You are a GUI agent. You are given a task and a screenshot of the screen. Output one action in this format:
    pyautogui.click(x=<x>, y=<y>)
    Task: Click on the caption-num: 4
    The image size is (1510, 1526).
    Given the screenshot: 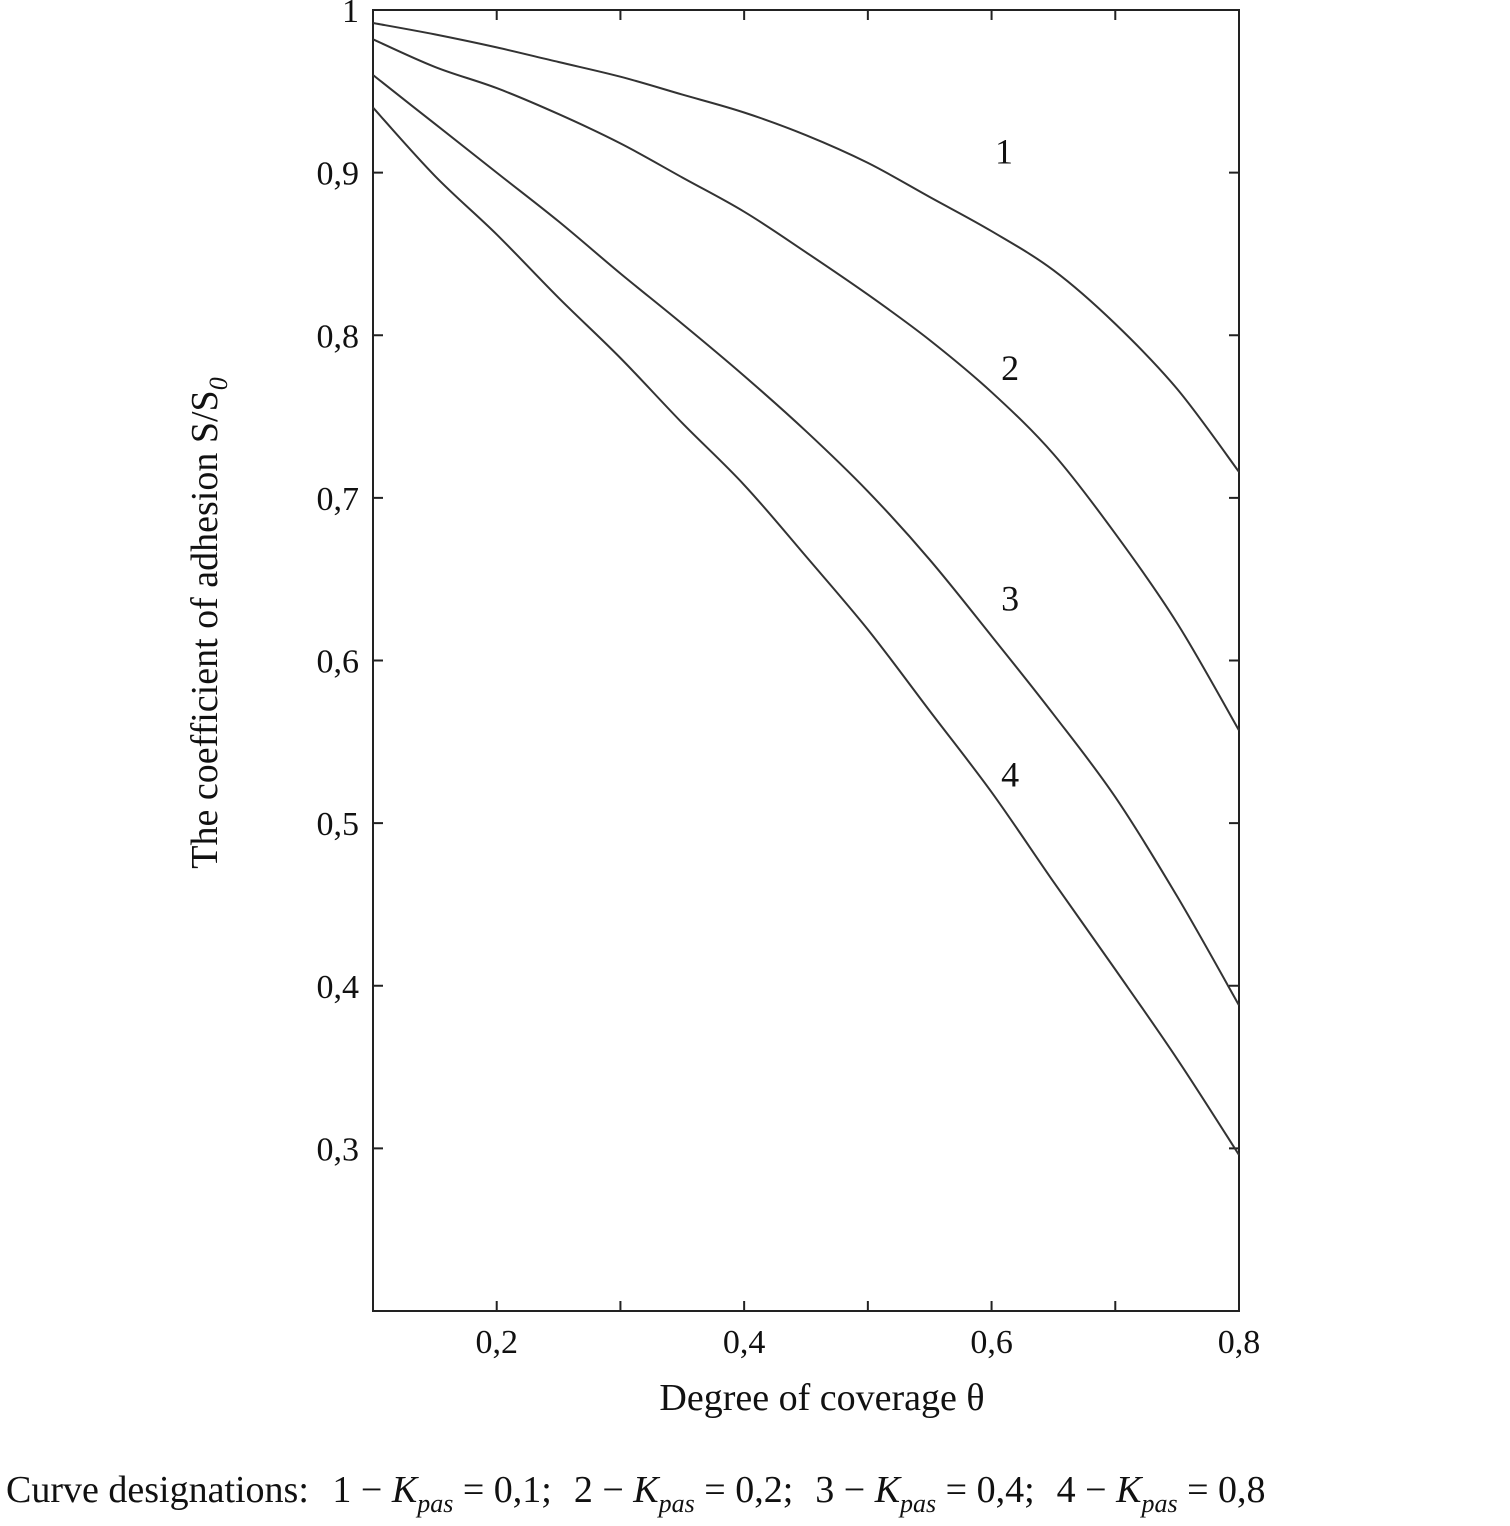 What is the action you would take?
    pyautogui.click(x=1066, y=1490)
    